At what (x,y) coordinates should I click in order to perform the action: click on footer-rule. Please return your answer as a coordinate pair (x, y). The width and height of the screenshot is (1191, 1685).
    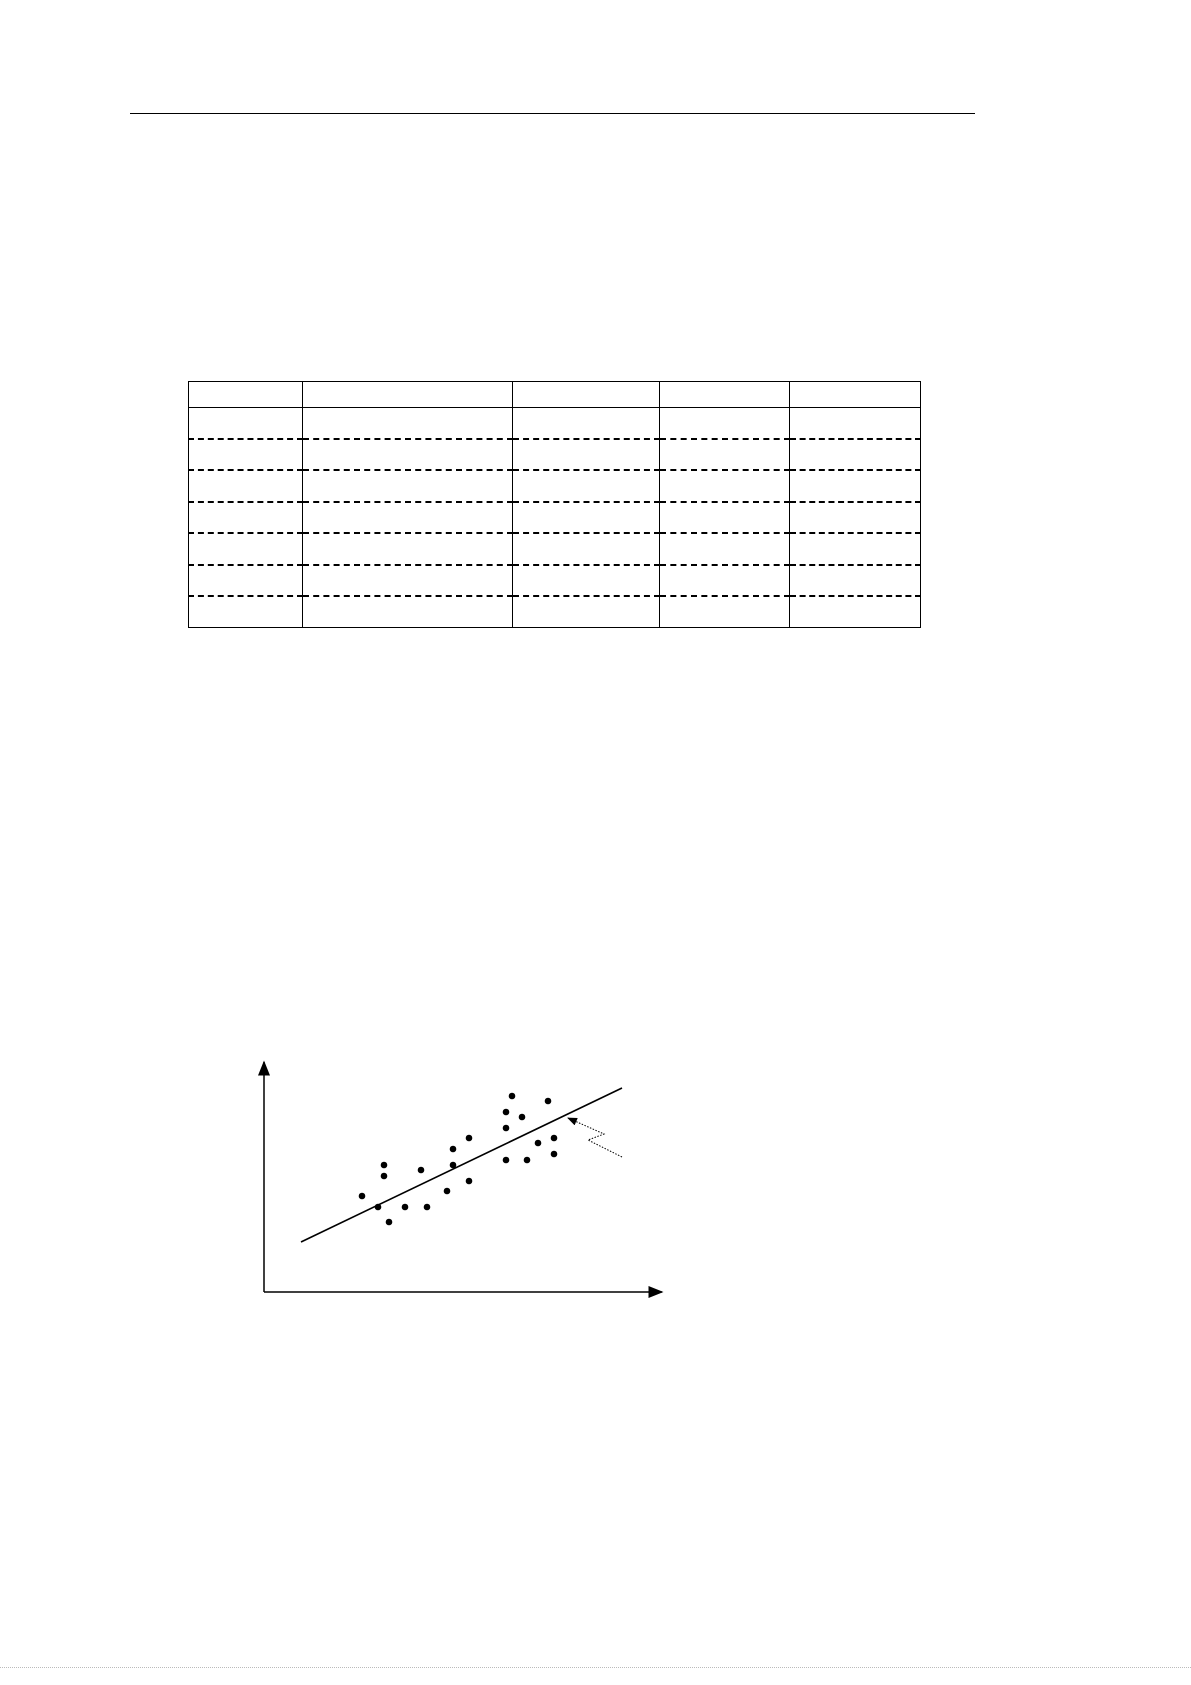
    Looking at the image, I should click on (595, 1667).